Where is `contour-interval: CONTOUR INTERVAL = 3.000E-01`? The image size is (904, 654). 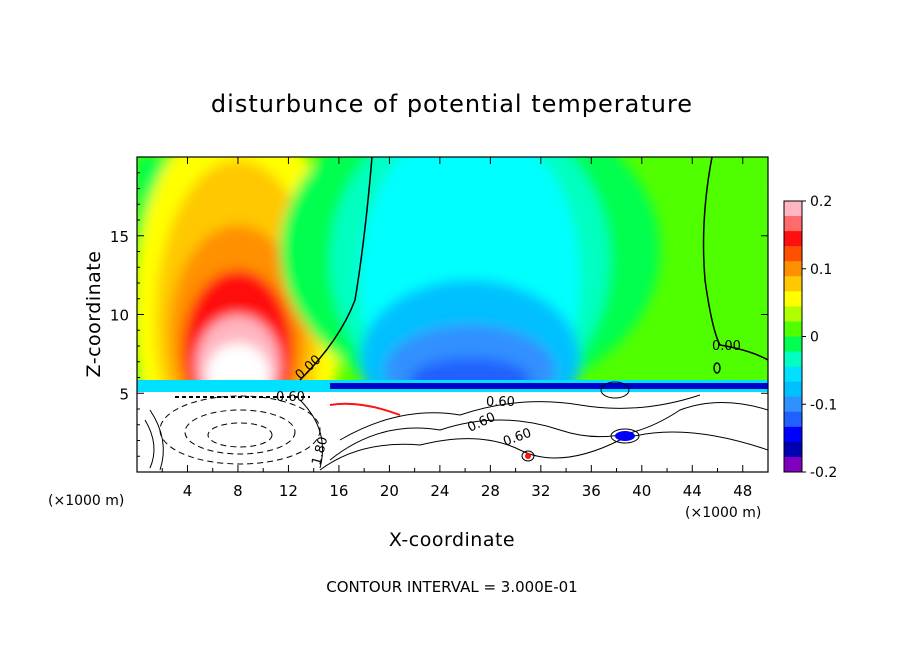 contour-interval: CONTOUR INTERVAL = 3.000E-01 is located at coordinates (451, 587).